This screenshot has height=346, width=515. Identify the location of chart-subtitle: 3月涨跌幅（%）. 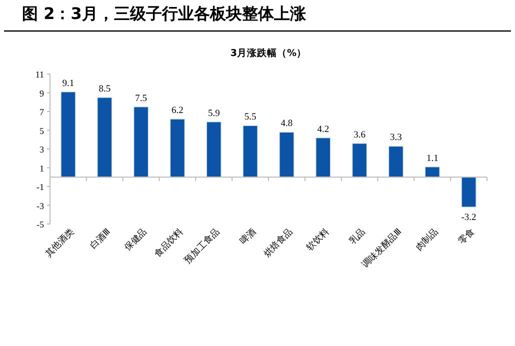
(268, 53).